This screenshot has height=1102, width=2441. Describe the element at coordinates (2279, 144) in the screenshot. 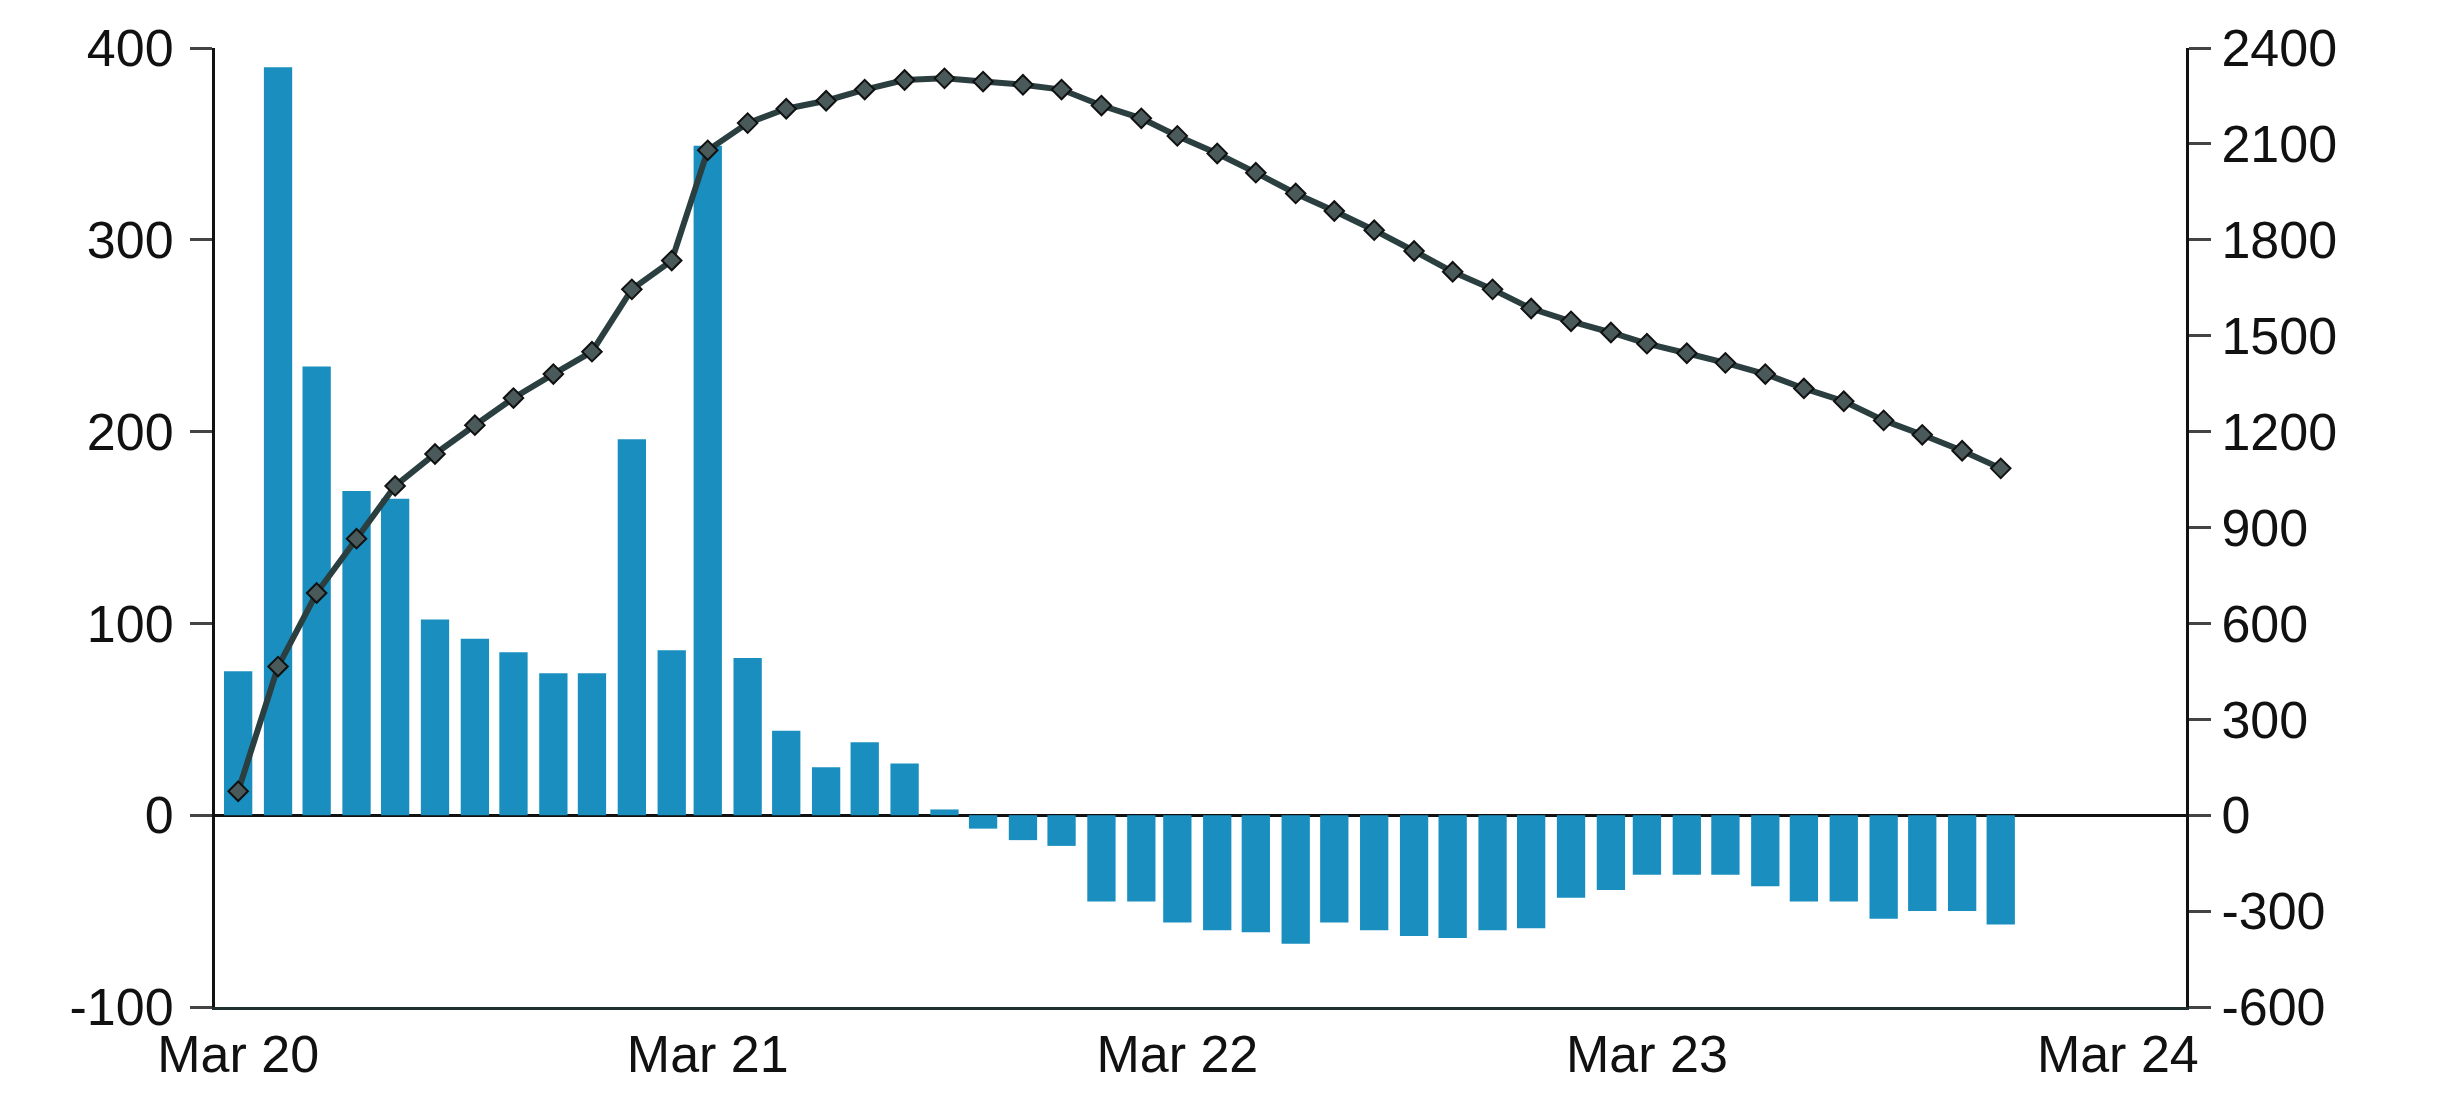

I see `y2-tick-label: 2100` at that location.